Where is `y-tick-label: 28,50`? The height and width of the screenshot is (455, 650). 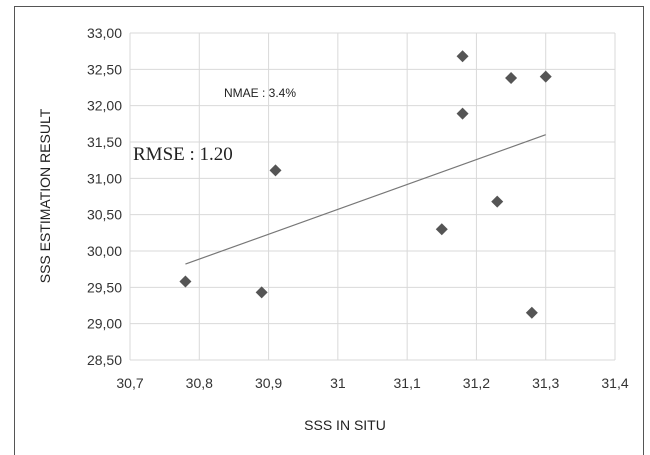 y-tick-label: 28,50 is located at coordinates (104, 360).